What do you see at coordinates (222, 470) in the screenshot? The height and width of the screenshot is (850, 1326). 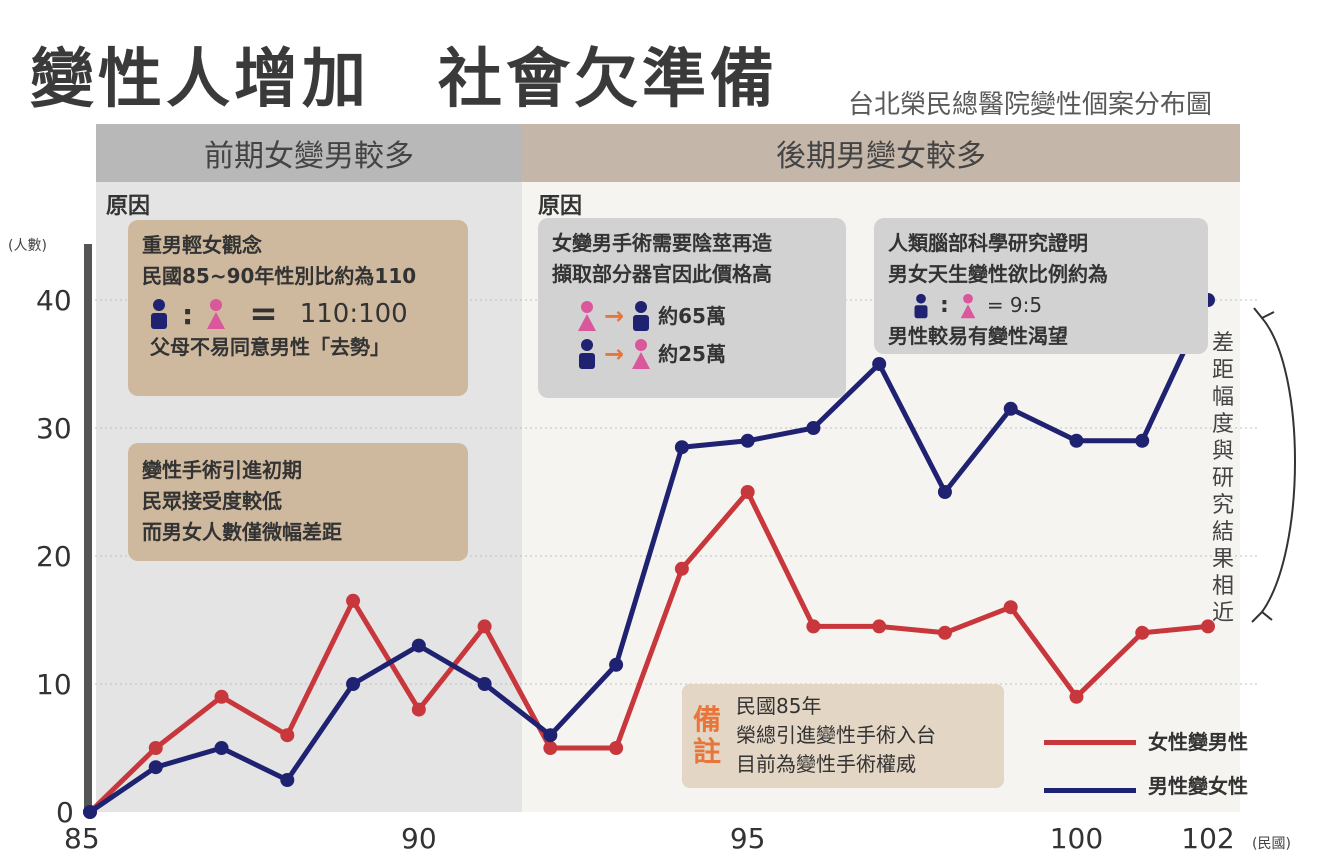 I see `box2-line1: 變性手術引進初期` at bounding box center [222, 470].